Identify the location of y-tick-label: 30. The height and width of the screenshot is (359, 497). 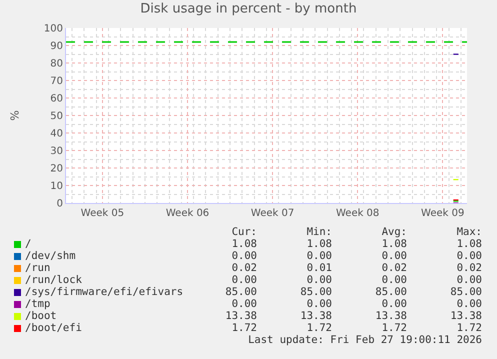
(56, 151).